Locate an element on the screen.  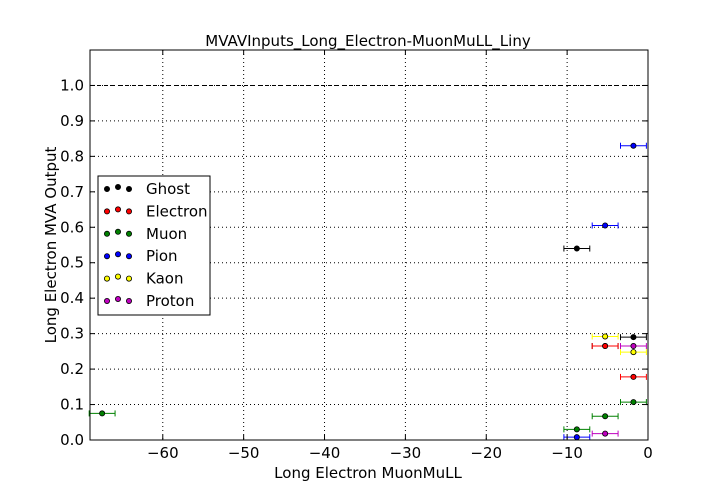
chart-title: MVAVInputs_Long_Electron-MuonMuLL_Liny is located at coordinates (368, 41).